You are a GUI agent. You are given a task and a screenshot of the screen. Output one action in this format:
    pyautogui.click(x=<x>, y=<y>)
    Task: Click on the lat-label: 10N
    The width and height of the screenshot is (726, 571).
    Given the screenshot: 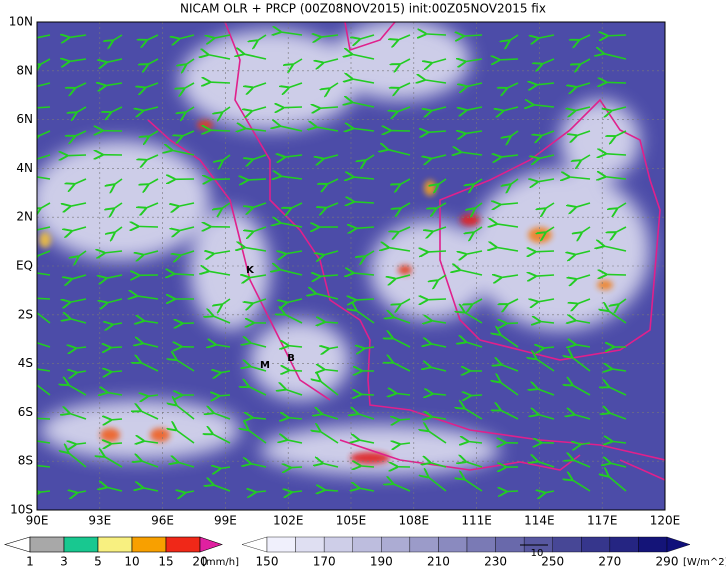 What is the action you would take?
    pyautogui.click(x=21, y=22)
    